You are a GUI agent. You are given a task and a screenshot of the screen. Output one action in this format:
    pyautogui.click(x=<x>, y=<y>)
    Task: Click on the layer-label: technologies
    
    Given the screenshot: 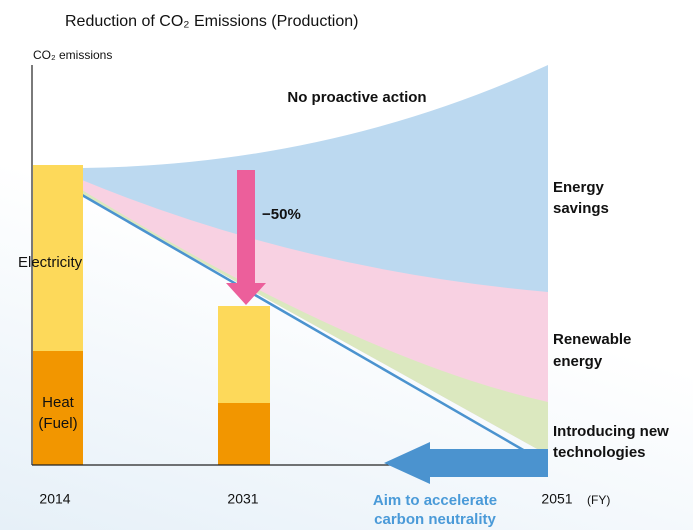 What is the action you would take?
    pyautogui.click(x=599, y=452)
    